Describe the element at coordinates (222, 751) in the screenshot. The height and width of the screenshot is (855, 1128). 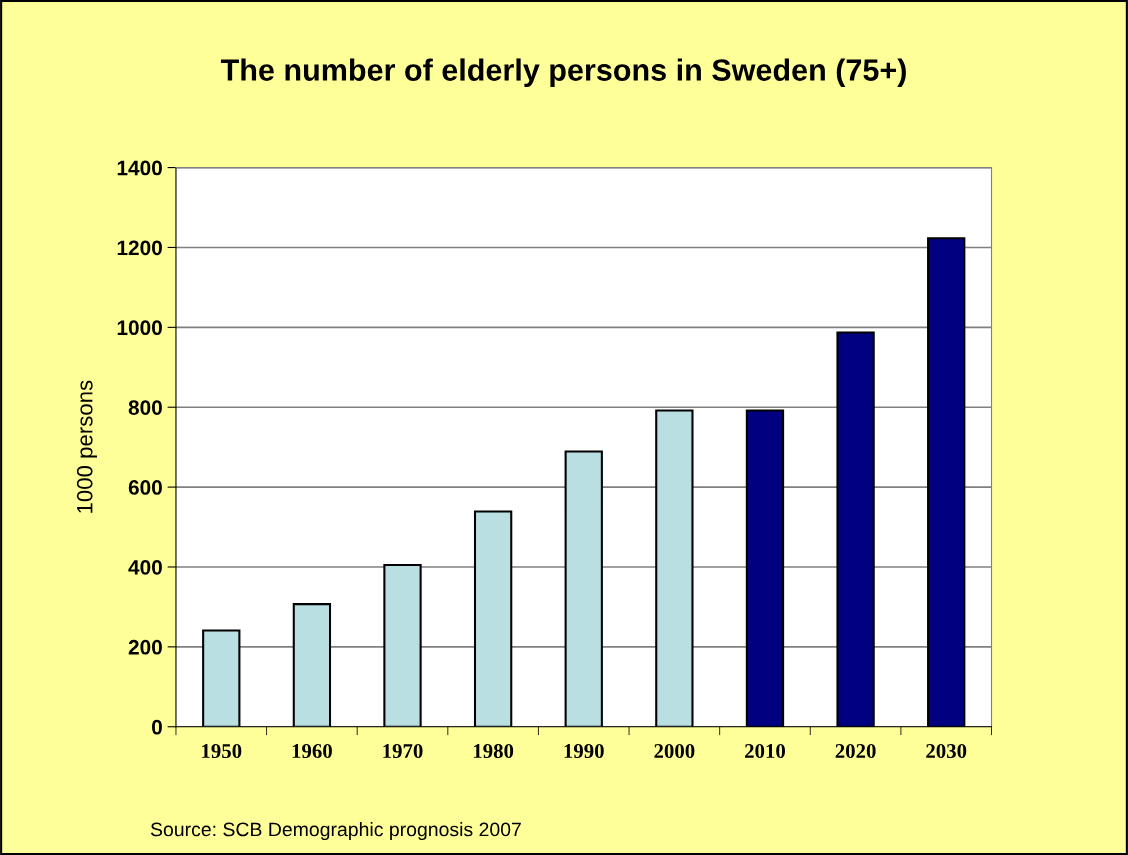
I see `x-tick-label: 1950` at that location.